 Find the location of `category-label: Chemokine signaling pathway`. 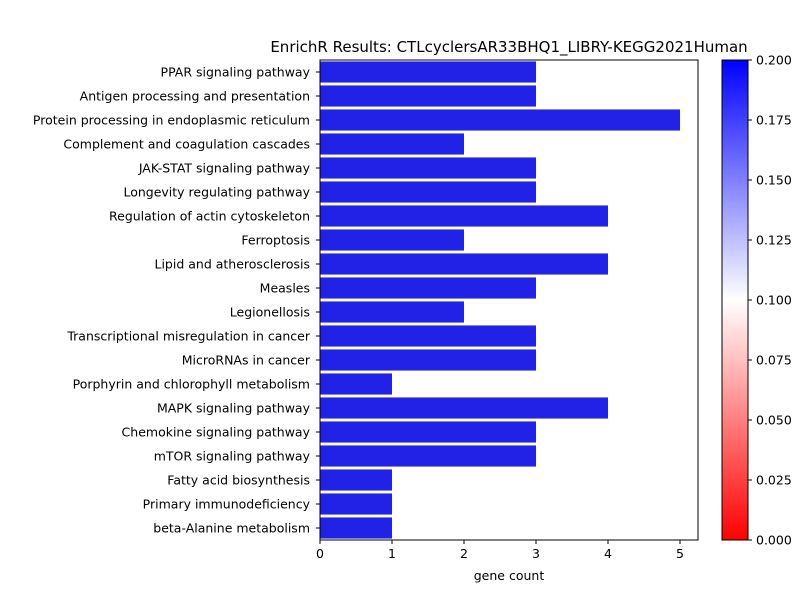

category-label: Chemokine signaling pathway is located at coordinates (216, 432).